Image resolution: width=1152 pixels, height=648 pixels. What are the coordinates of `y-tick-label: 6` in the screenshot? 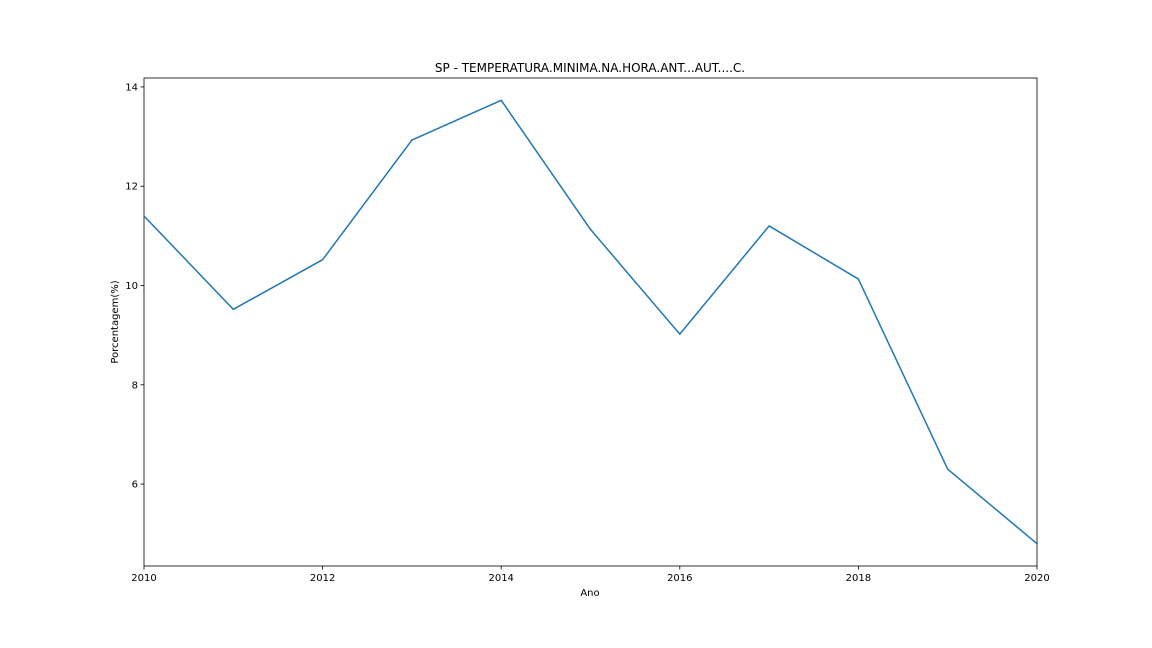 It's located at (135, 485).